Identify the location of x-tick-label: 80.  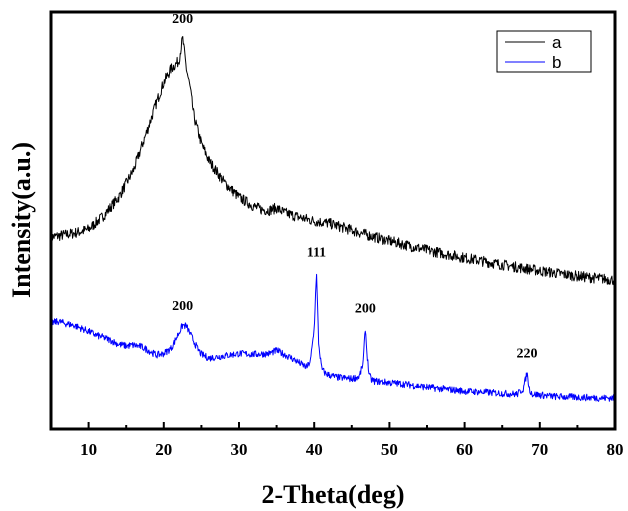
(615, 449).